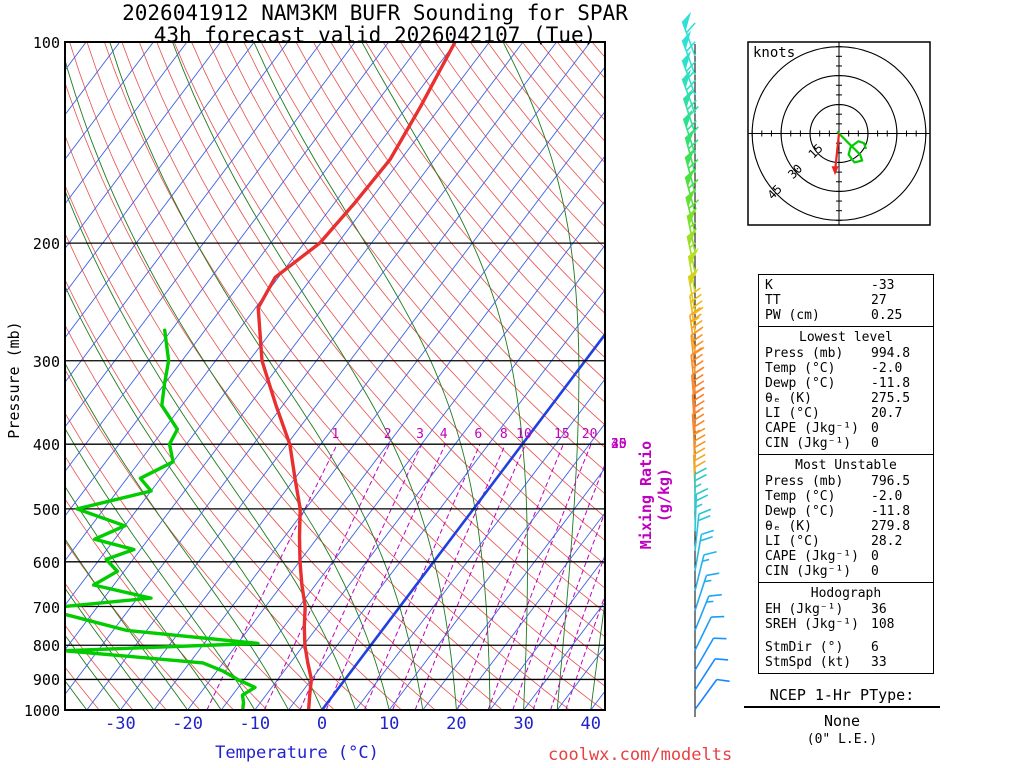  Describe the element at coordinates (46, 607) in the screenshot. I see `pressure-tick-label: 700` at that location.